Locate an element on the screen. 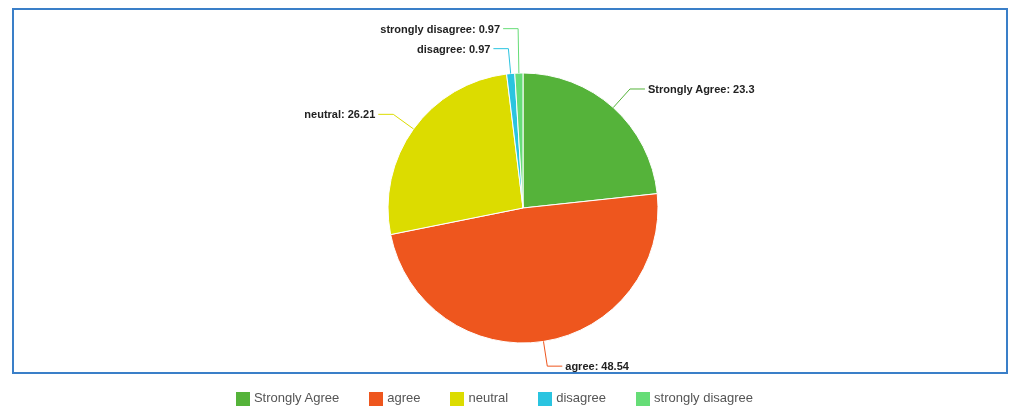  data-label: Strongly Agree: 23.3 is located at coordinates (701, 88).